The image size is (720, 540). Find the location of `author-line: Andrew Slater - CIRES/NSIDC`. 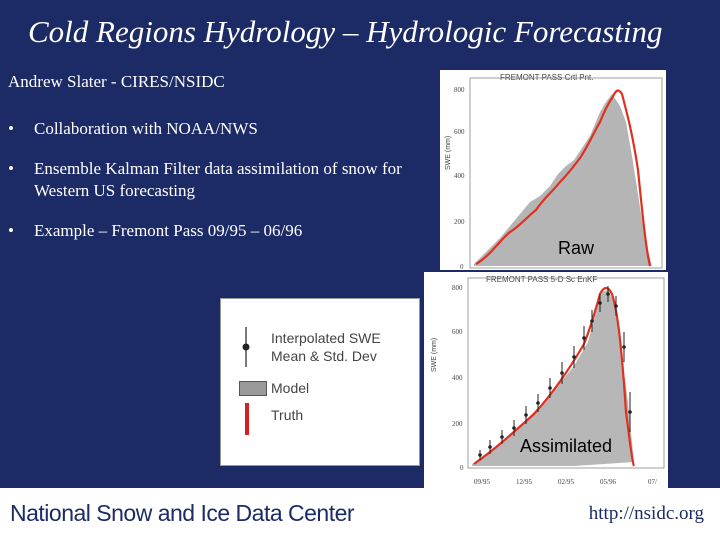

author-line: Andrew Slater - CIRES/NSIDC is located at coordinates (116, 81).